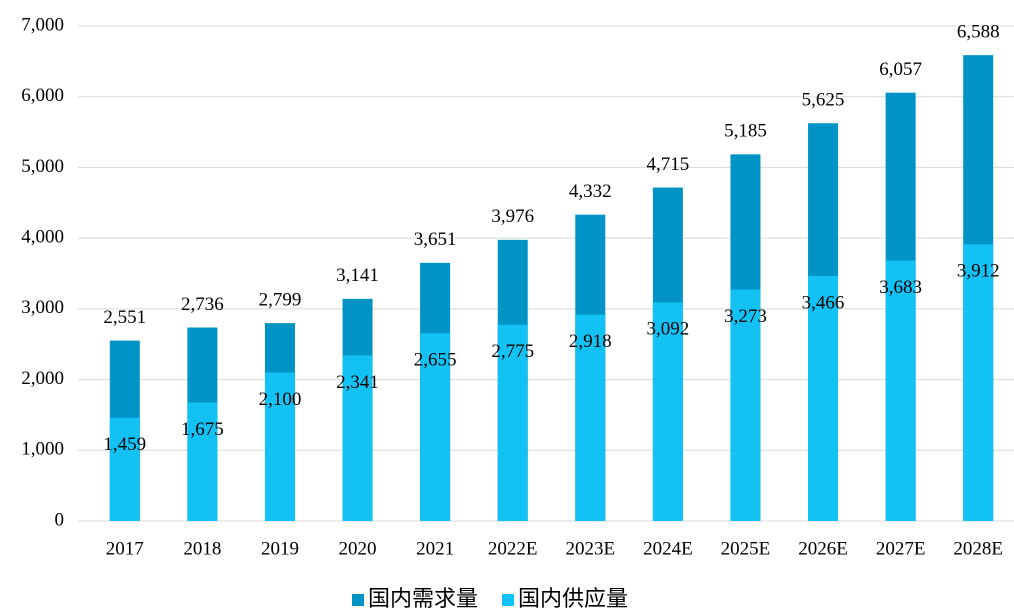 Image resolution: width=1014 pixels, height=614 pixels. I want to click on data-label: 3,683, so click(900, 287).